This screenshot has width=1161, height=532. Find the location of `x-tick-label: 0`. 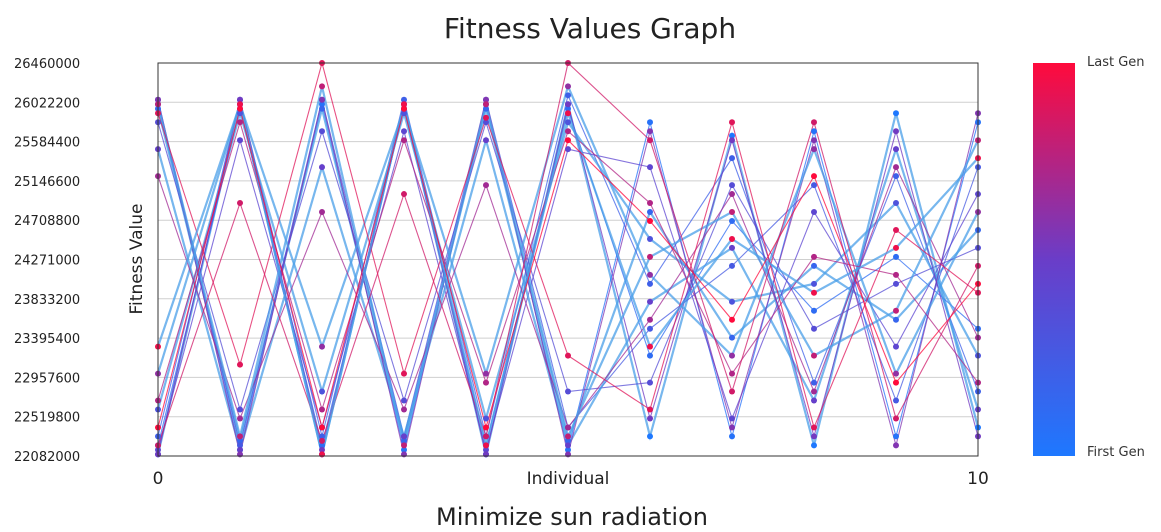

x-tick-label: 0 is located at coordinates (158, 479).